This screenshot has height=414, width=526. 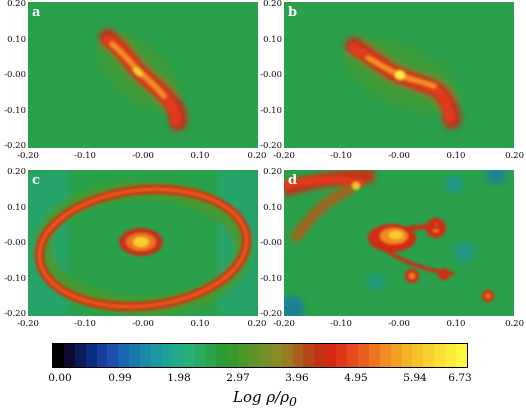 I want to click on panel-label: d, so click(x=293, y=180).